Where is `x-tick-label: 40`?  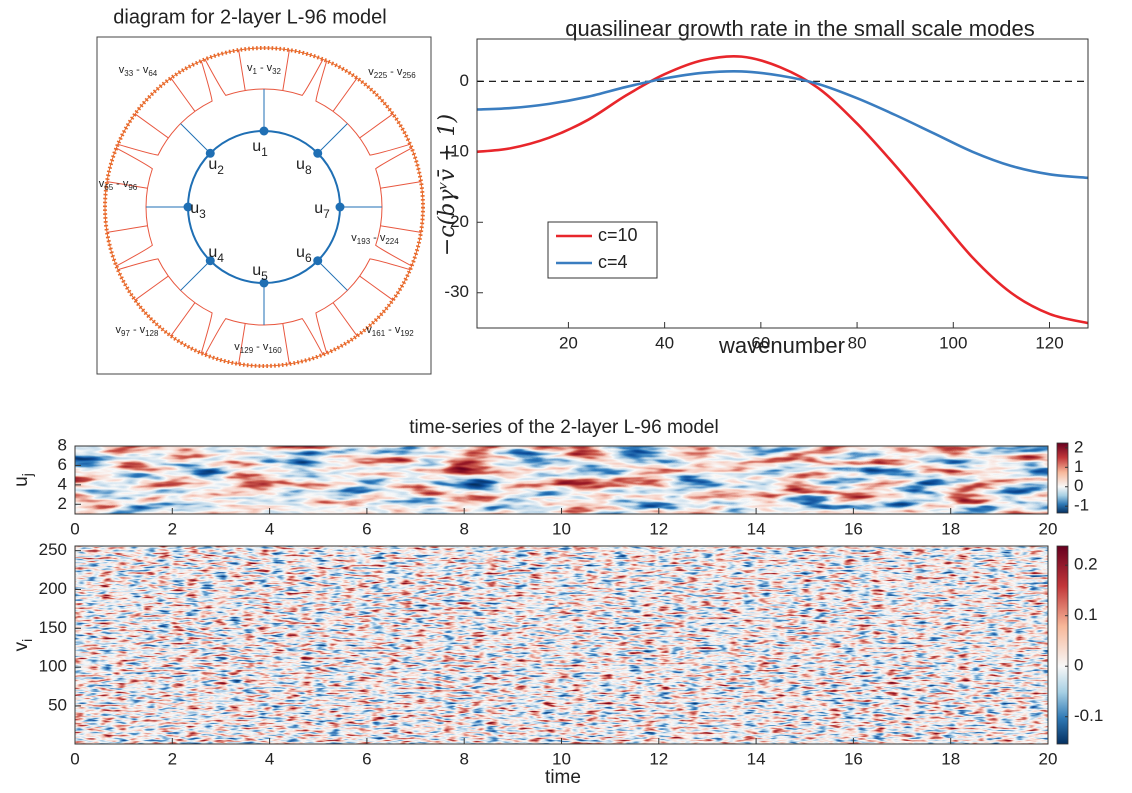
x-tick-label: 40 is located at coordinates (664, 342).